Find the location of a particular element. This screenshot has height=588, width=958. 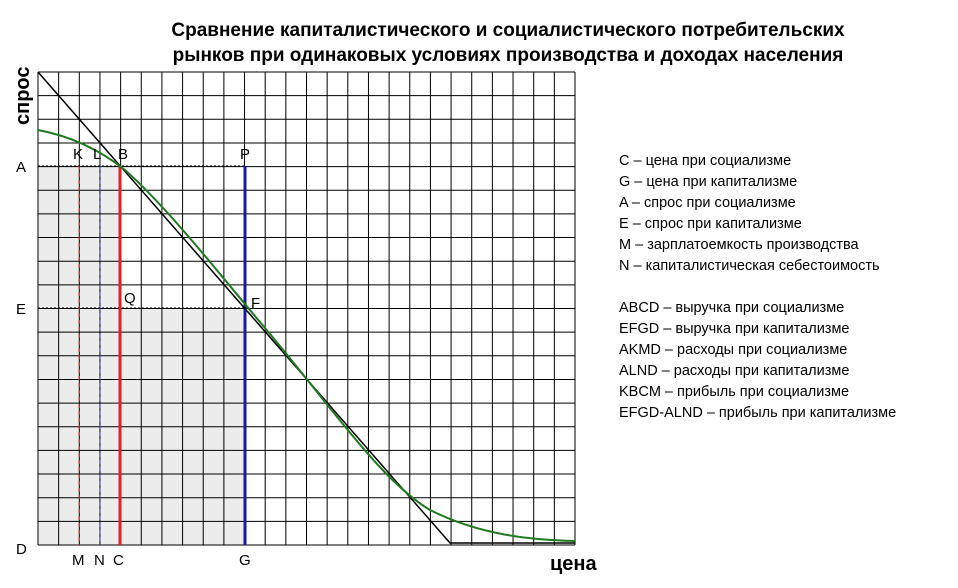

point-label: L is located at coordinates (97, 154).